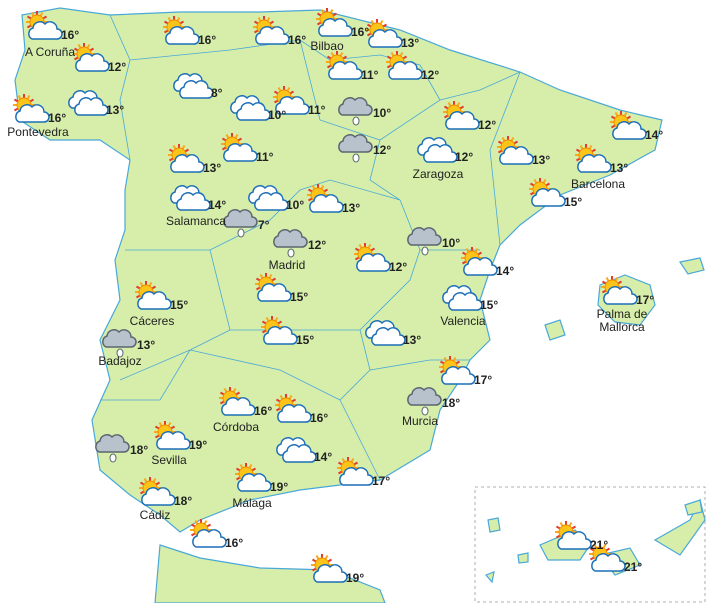  Describe the element at coordinates (113, 458) in the screenshot. I see `rain-drop` at that location.